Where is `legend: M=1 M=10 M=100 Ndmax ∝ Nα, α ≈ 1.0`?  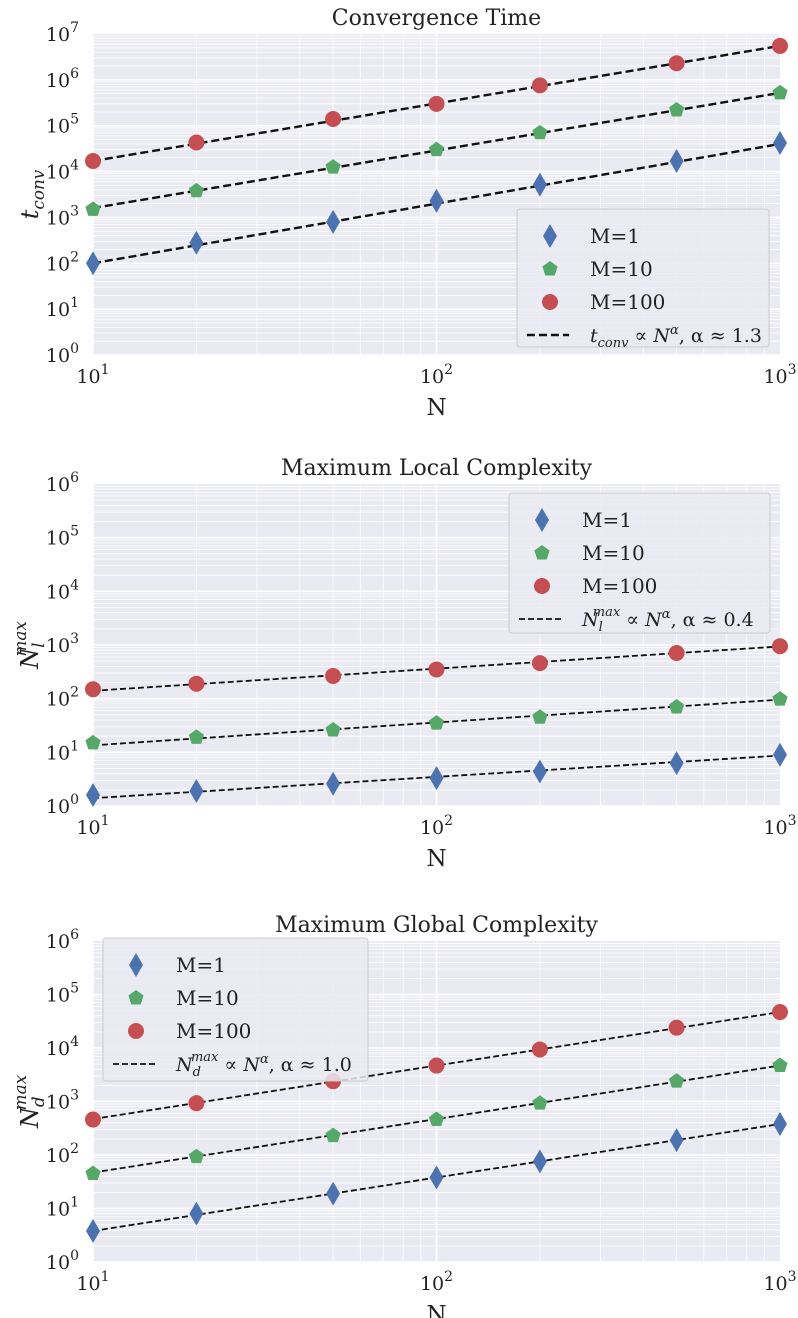
legend: M=1 M=10 M=100 Ndmax ∝ Nα, α ≈ 1.0 is located at coordinates (235, 1009).